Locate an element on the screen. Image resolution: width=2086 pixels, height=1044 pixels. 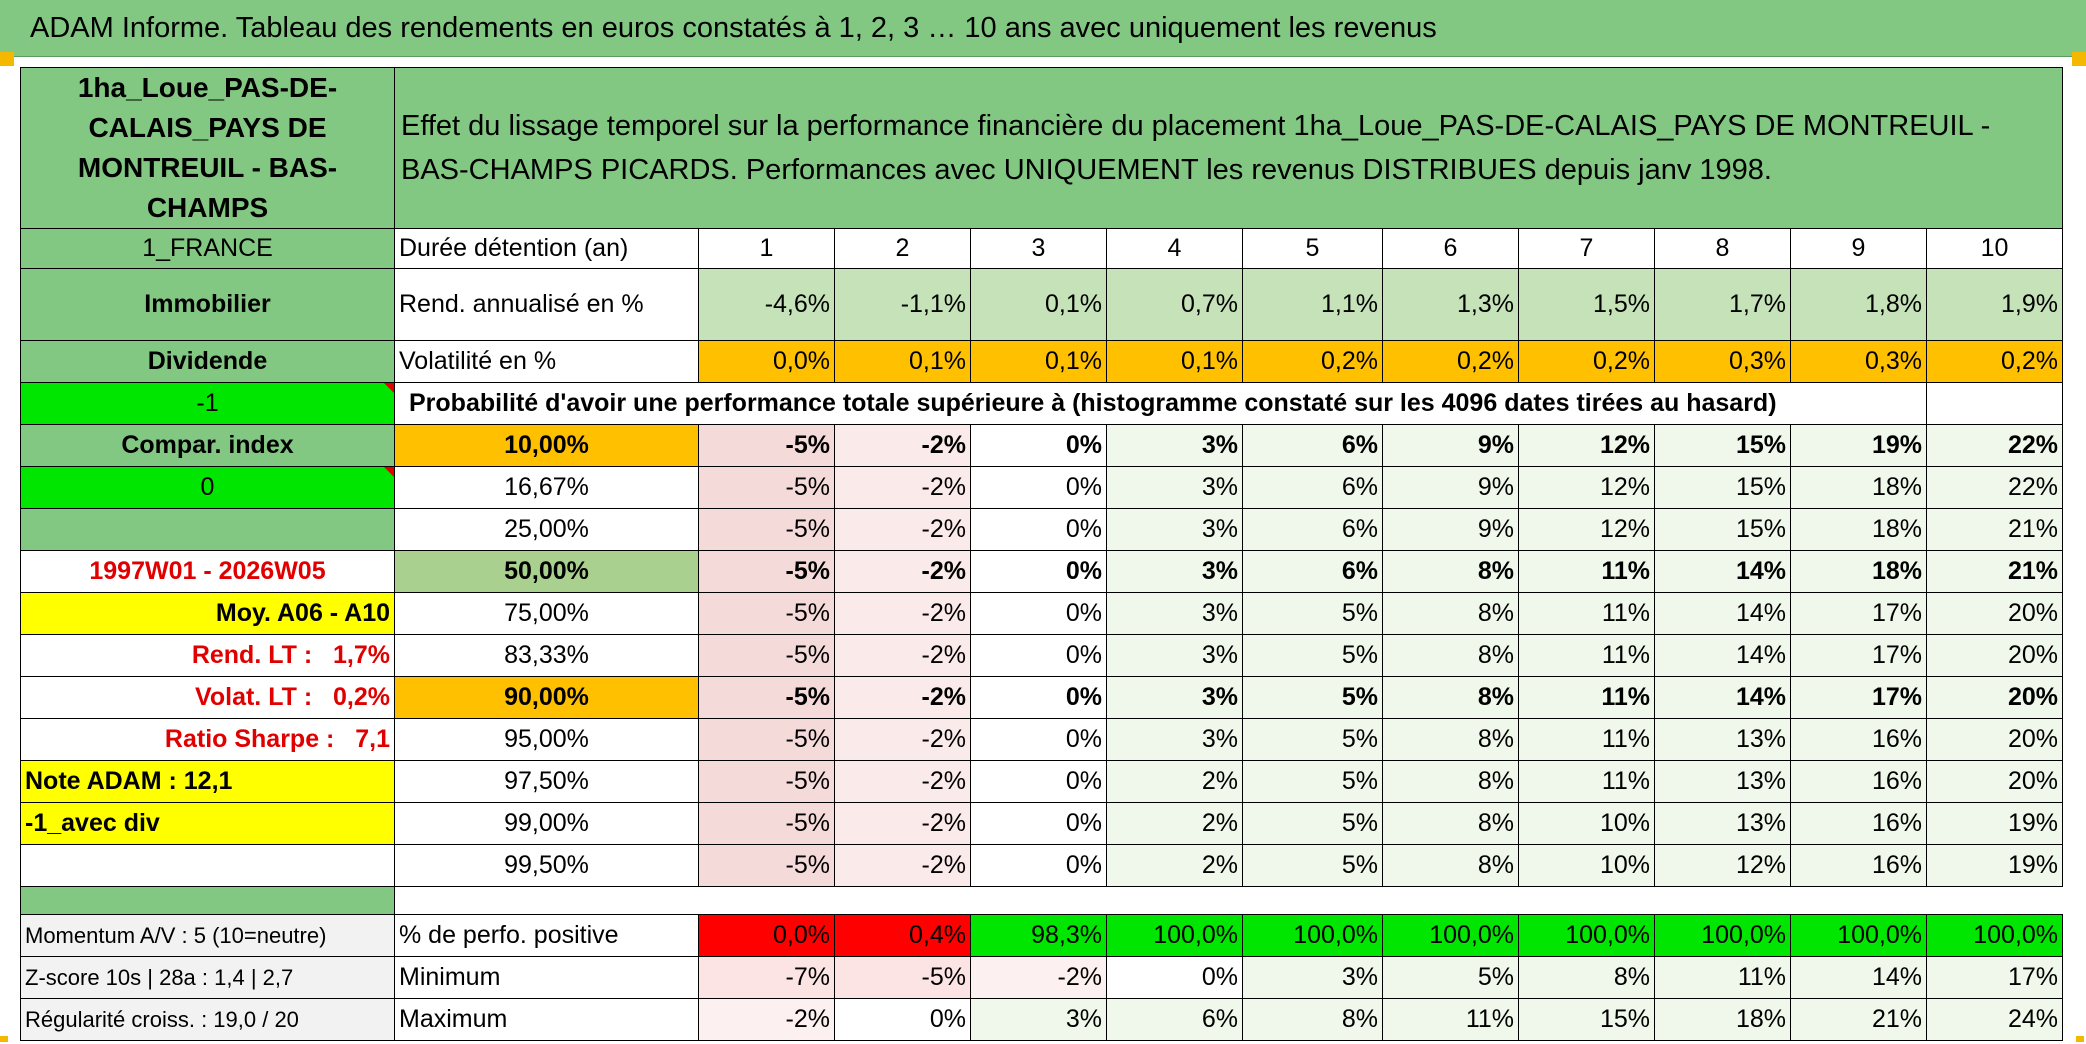
year-header: 8 is located at coordinates (1722, 248).